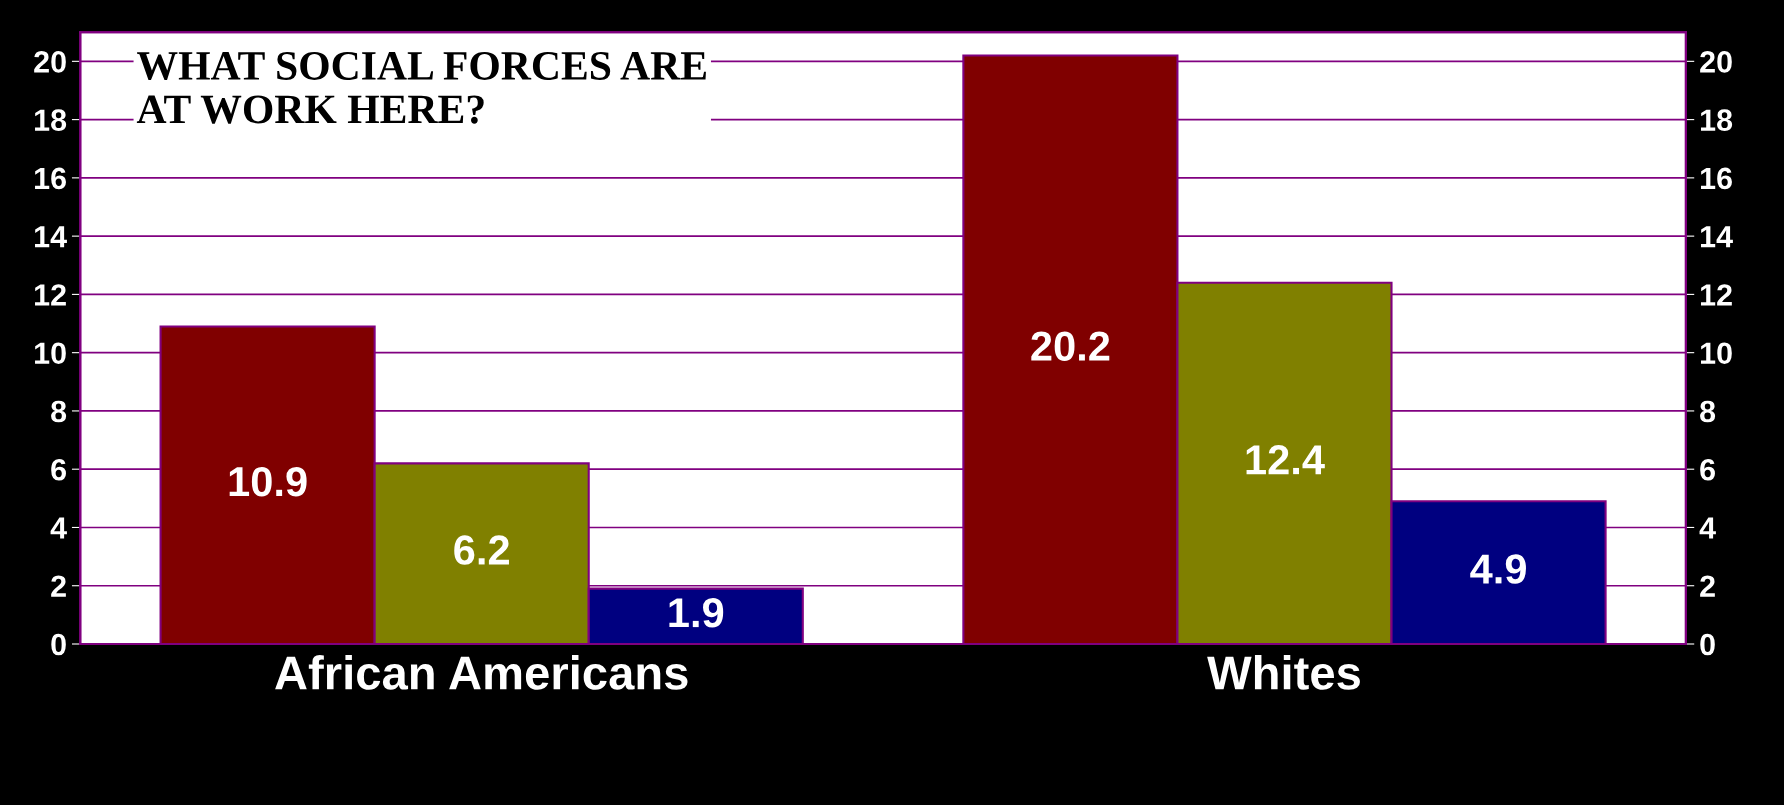  What do you see at coordinates (481, 550) in the screenshot?
I see `data-label: 6.2` at bounding box center [481, 550].